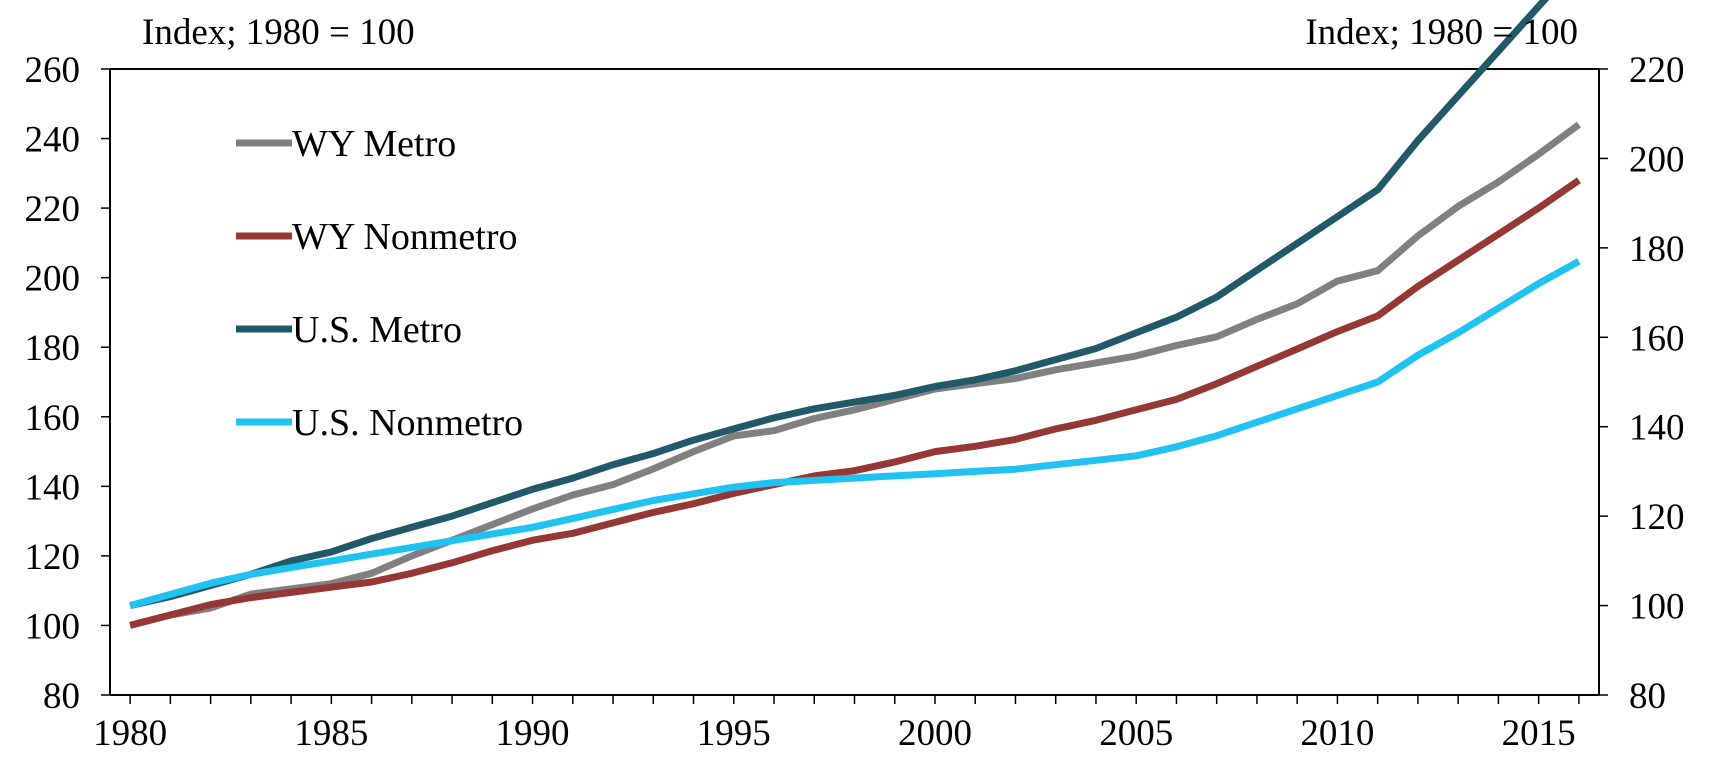 The image size is (1711, 769). Describe the element at coordinates (935, 733) in the screenshot. I see `x-tick-label: 2000` at that location.